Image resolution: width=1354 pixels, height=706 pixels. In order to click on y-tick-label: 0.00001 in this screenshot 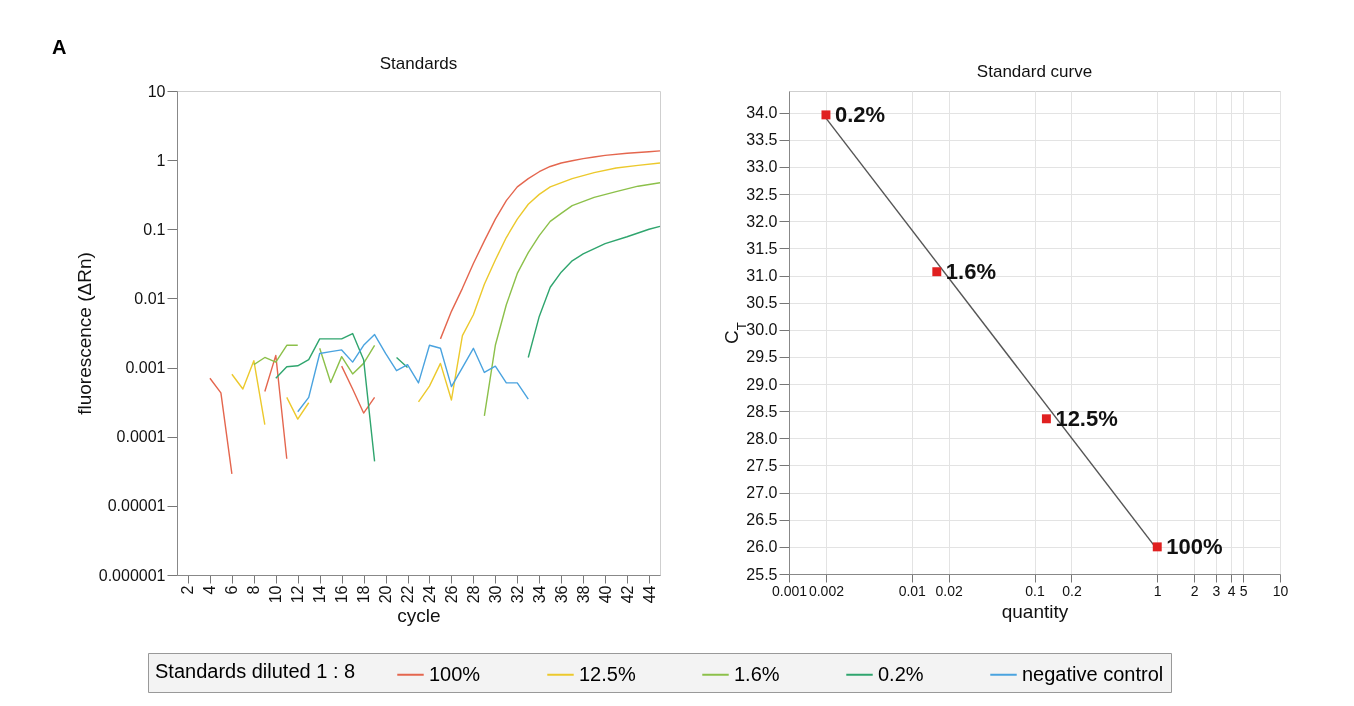, I will do `click(136, 506)`.